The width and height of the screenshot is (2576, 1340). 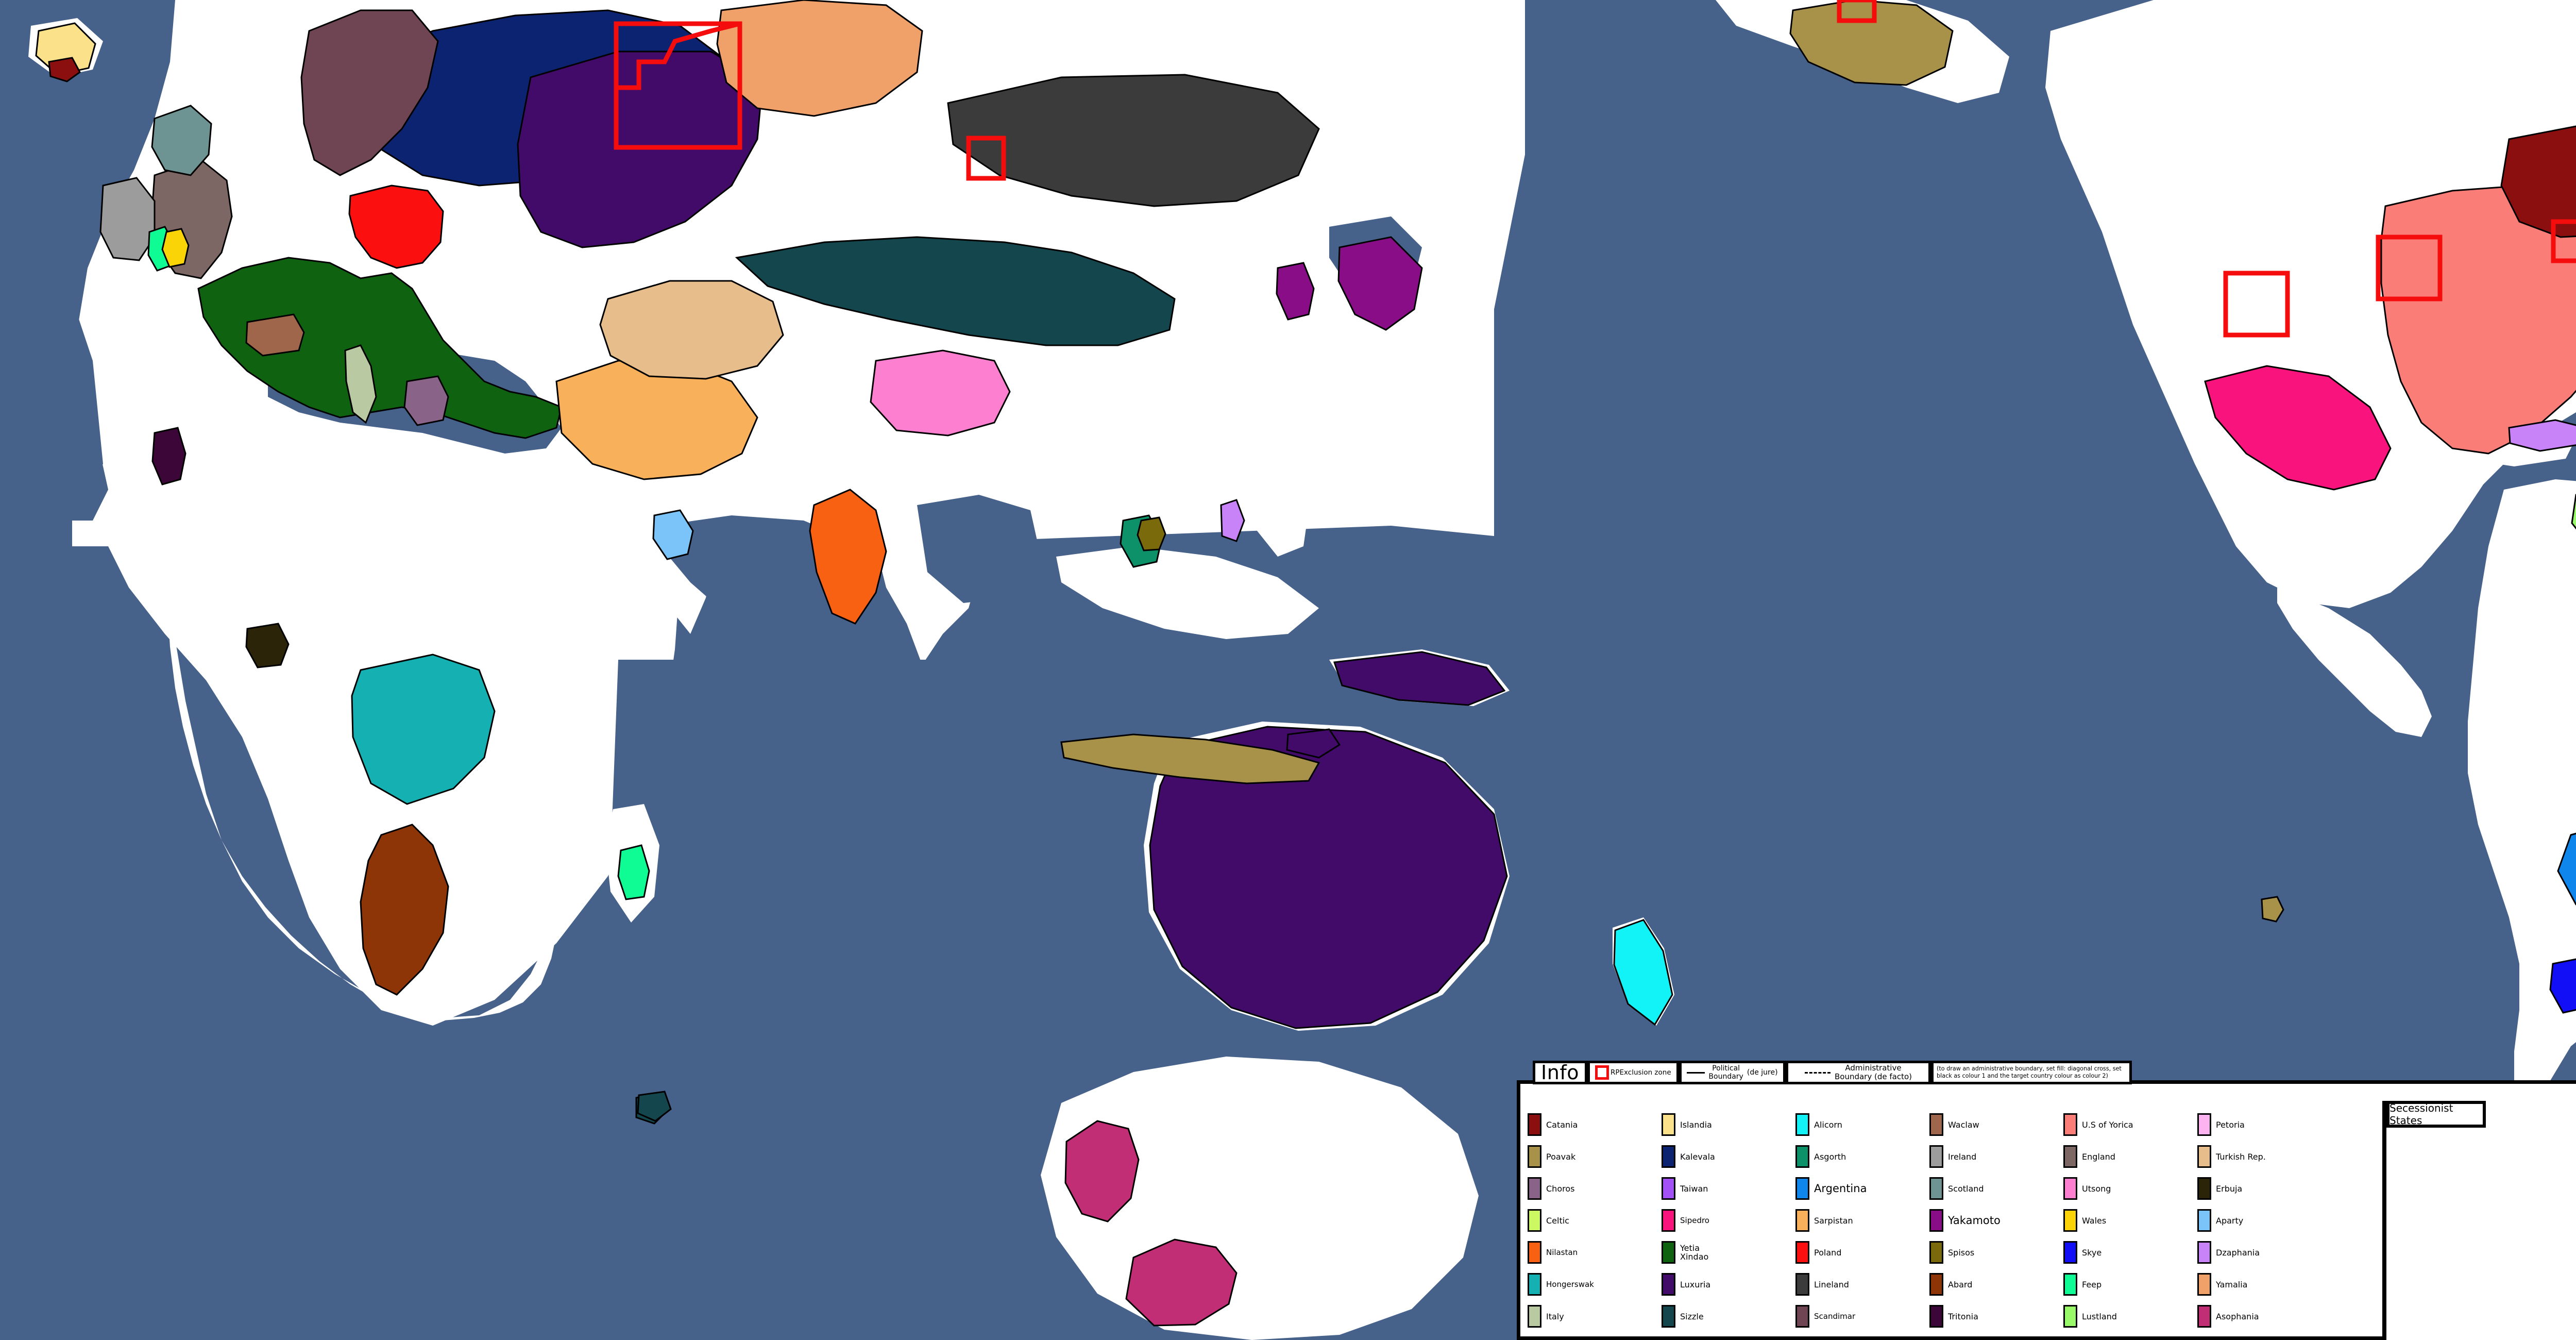 What do you see at coordinates (1181, 1282) in the screenshot?
I see `country-asophania-ant-s` at bounding box center [1181, 1282].